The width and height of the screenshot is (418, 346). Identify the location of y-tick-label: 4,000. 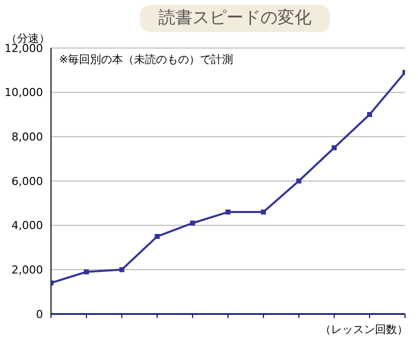
(27, 225).